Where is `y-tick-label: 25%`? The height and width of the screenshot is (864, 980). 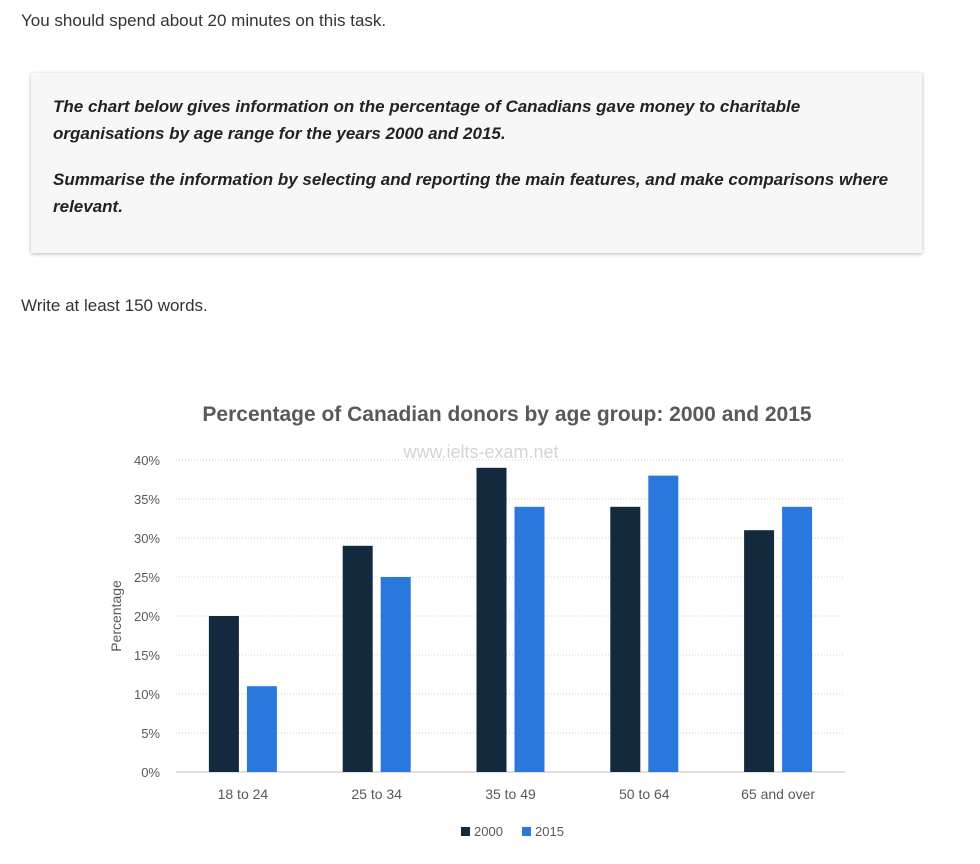 y-tick-label: 25% is located at coordinates (147, 577).